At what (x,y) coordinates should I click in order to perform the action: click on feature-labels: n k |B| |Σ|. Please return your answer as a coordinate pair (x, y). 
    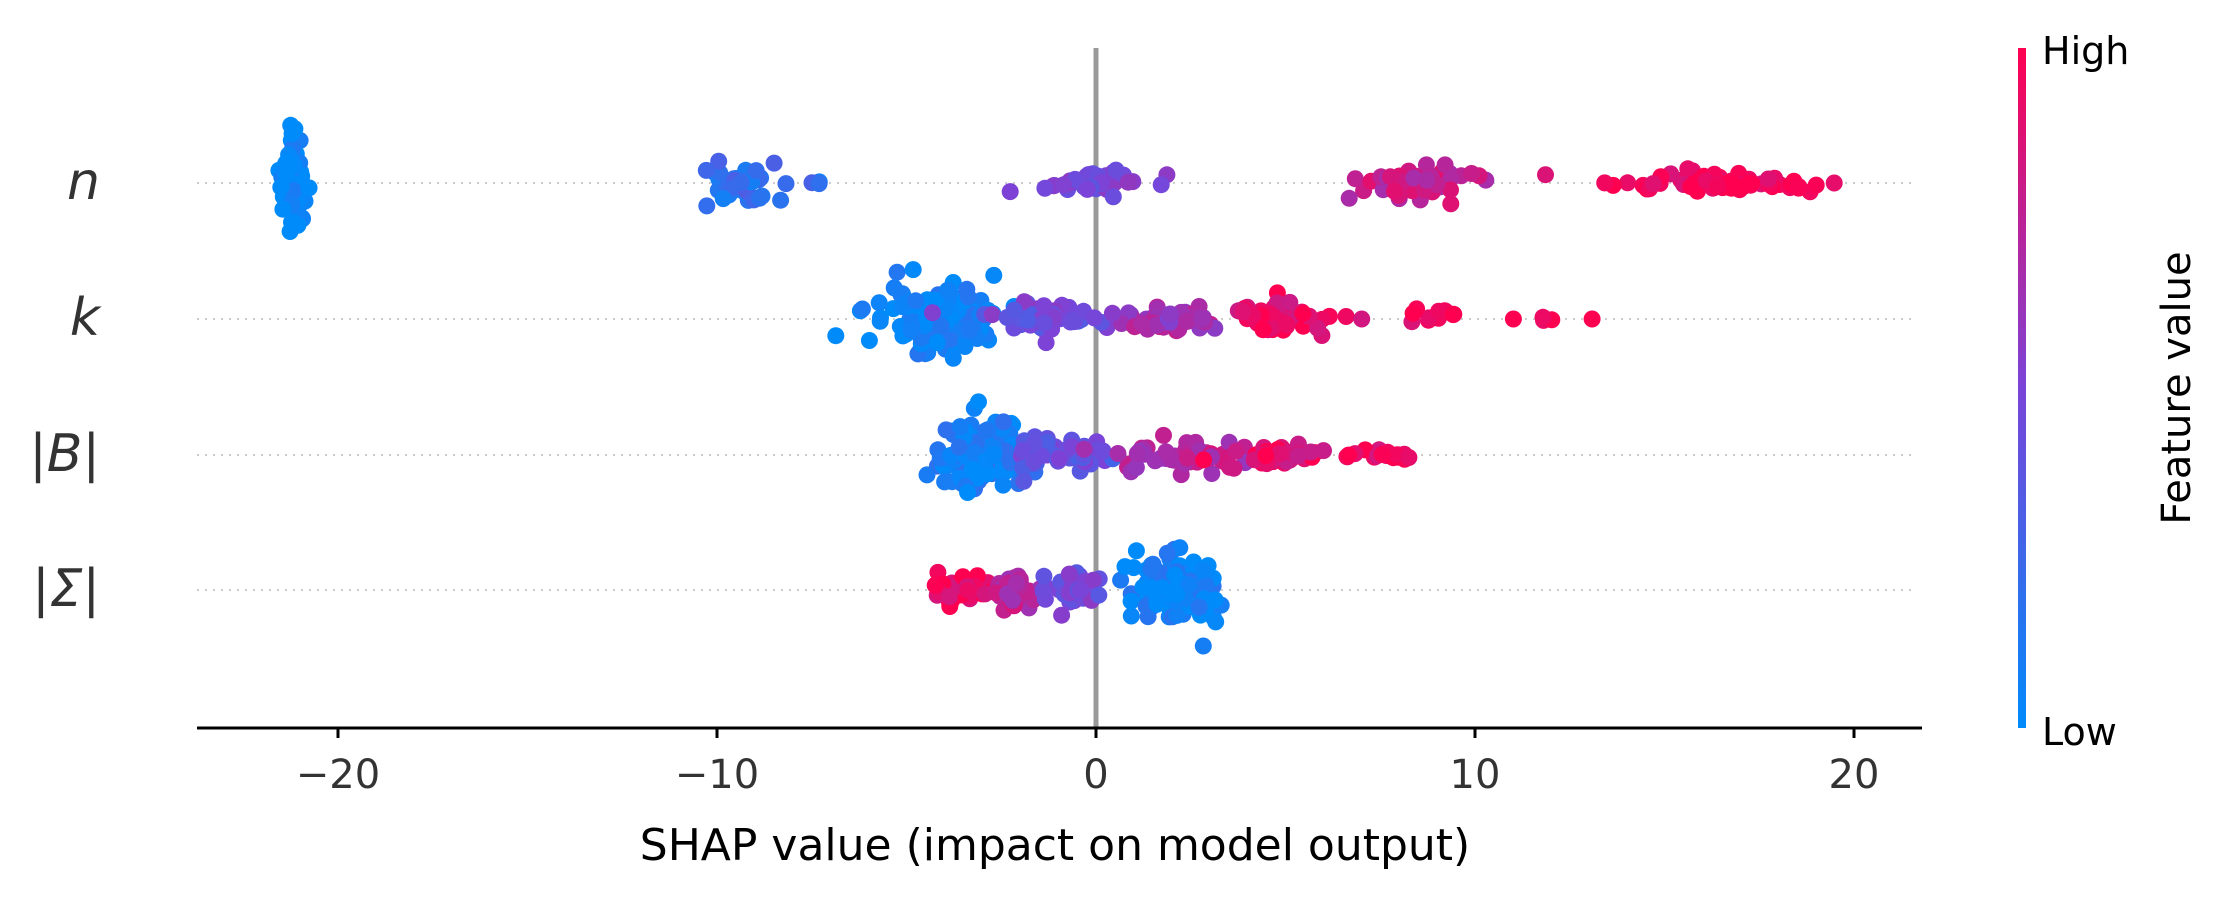
    Looking at the image, I should click on (65, 385).